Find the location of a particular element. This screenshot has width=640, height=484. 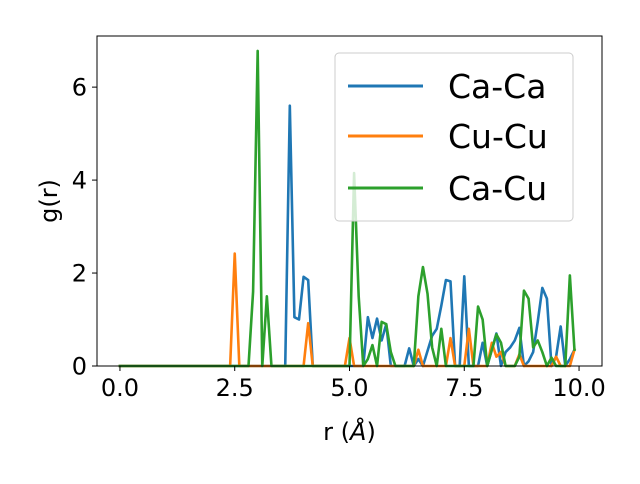

x-tick-label: 7.5 is located at coordinates (464, 388).